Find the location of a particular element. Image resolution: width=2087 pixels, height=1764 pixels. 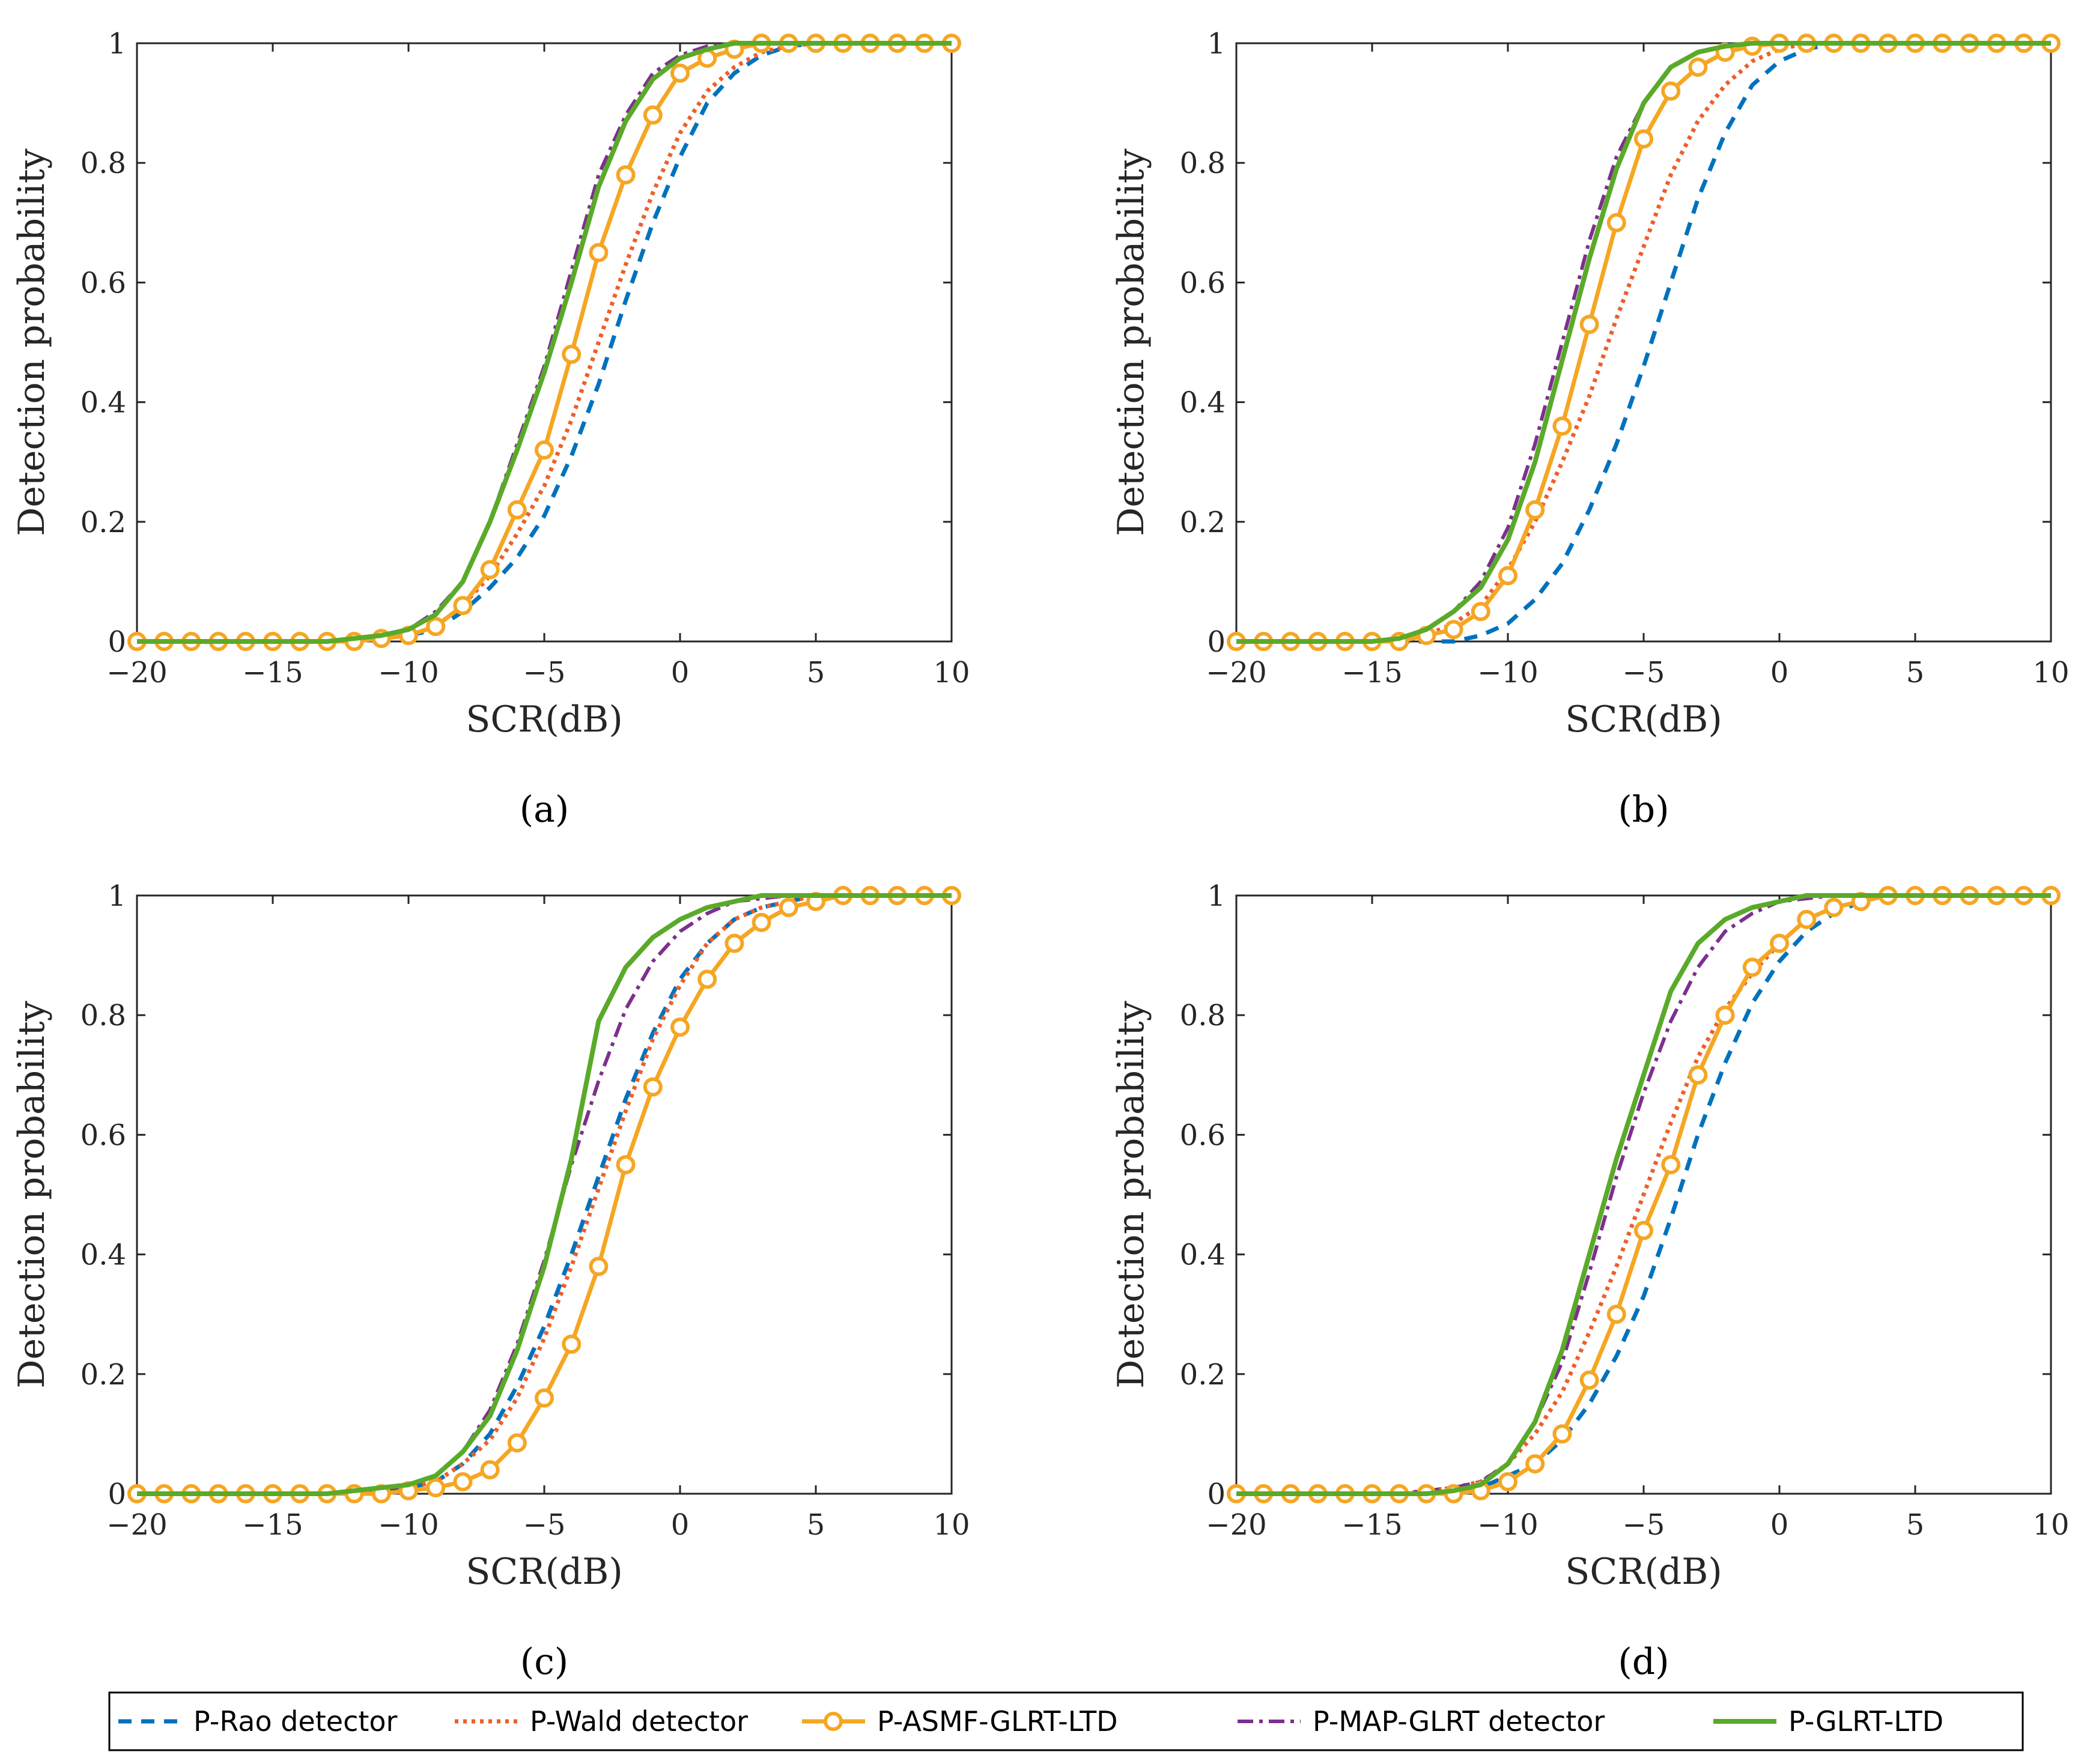

legend-box is located at coordinates (1066, 1721).